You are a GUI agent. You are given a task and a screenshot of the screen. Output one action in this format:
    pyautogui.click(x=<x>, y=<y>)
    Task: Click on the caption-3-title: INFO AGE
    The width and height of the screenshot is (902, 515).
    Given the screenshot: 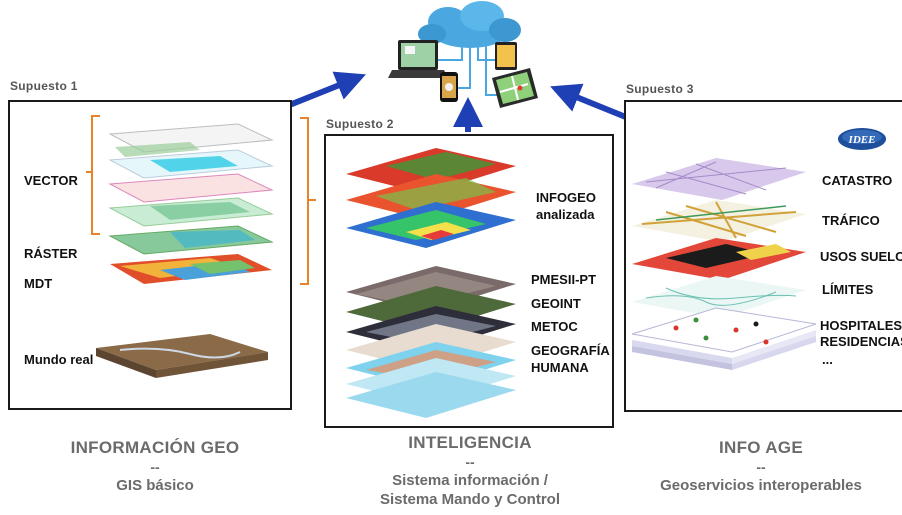 What is the action you would take?
    pyautogui.click(x=761, y=447)
    